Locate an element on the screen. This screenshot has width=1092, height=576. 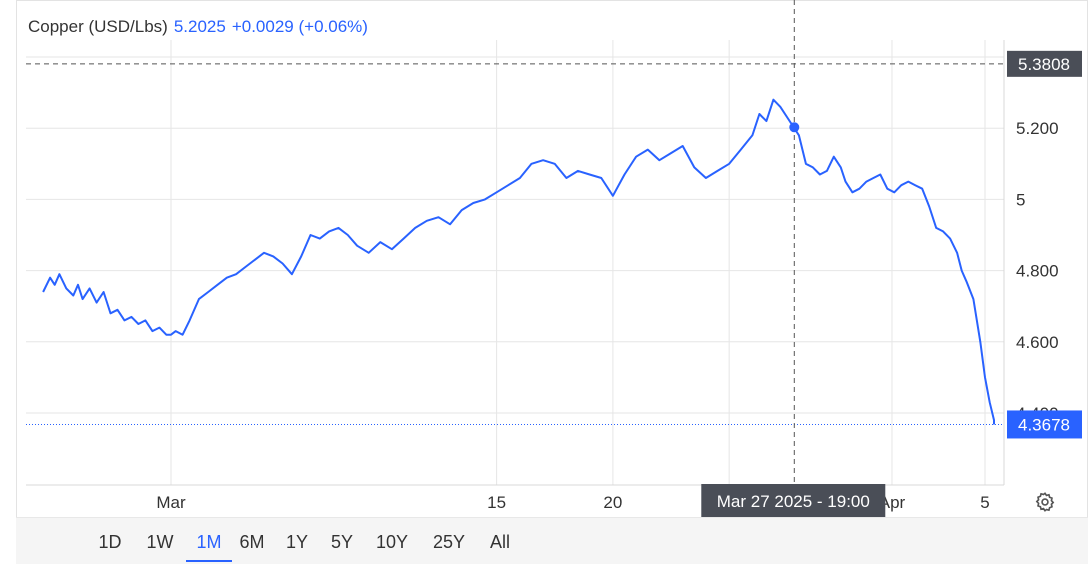
x-tick-label: 5 is located at coordinates (984, 502).